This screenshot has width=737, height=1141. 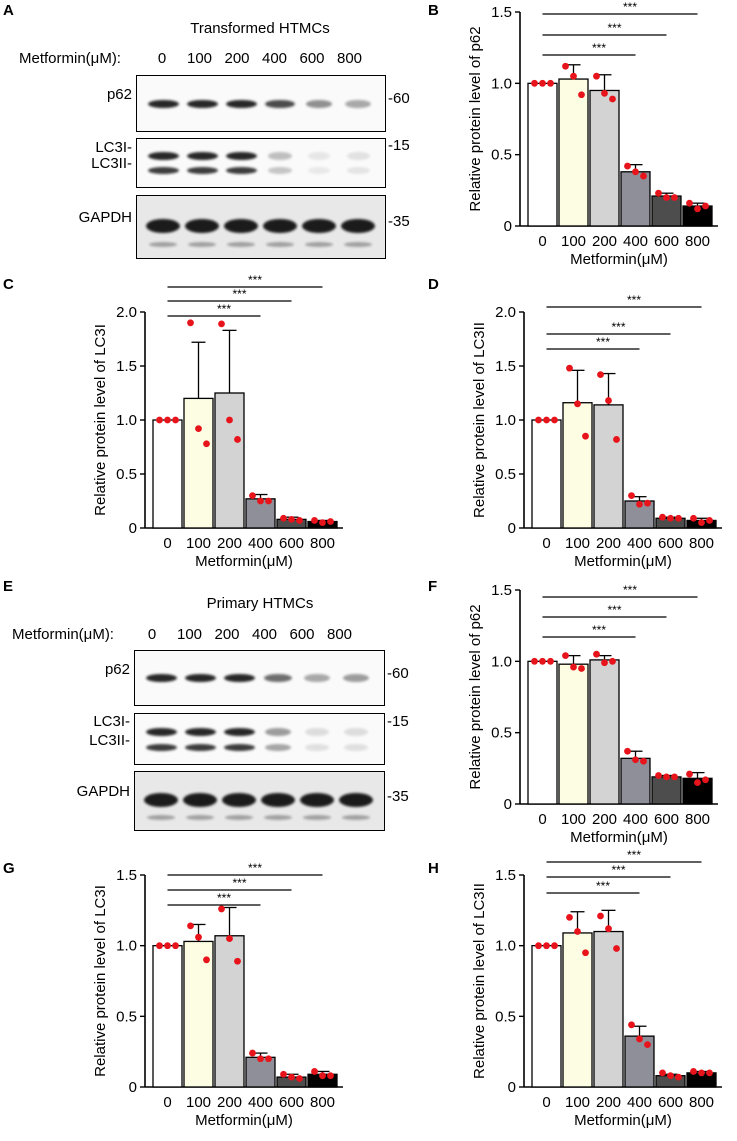 I want to click on blot-e-metformin-label: Metformin(μM):, so click(x=63, y=634).